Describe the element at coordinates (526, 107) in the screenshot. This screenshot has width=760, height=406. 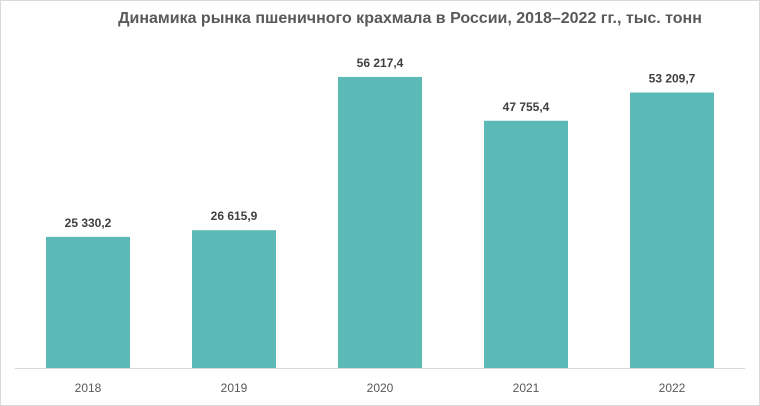
I see `data-label-2021: 47 755,4` at that location.